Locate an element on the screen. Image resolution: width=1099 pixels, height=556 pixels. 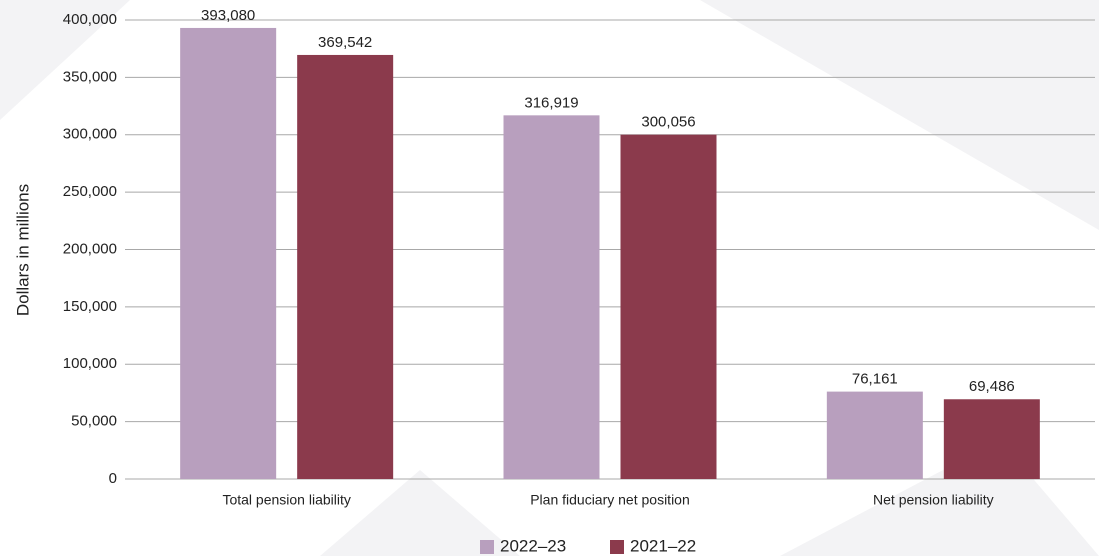
y-tick-label: 150,000 is located at coordinates (90, 306).